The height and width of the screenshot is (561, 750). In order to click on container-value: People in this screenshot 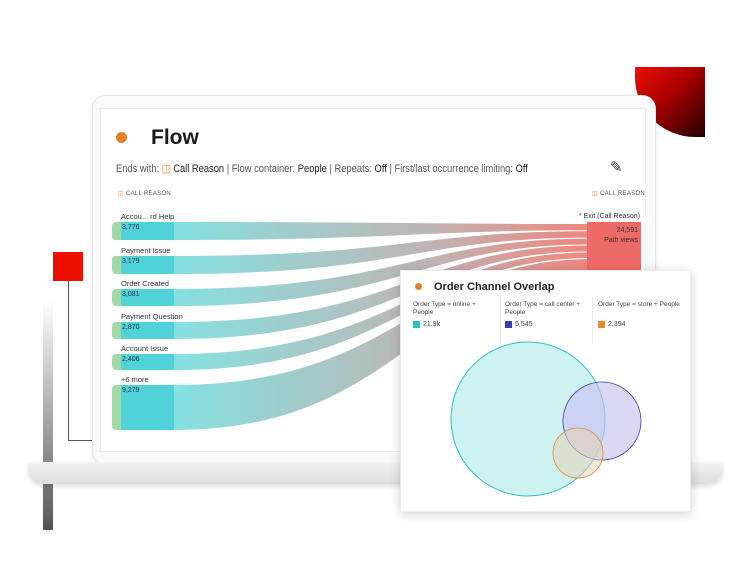, I will do `click(312, 169)`.